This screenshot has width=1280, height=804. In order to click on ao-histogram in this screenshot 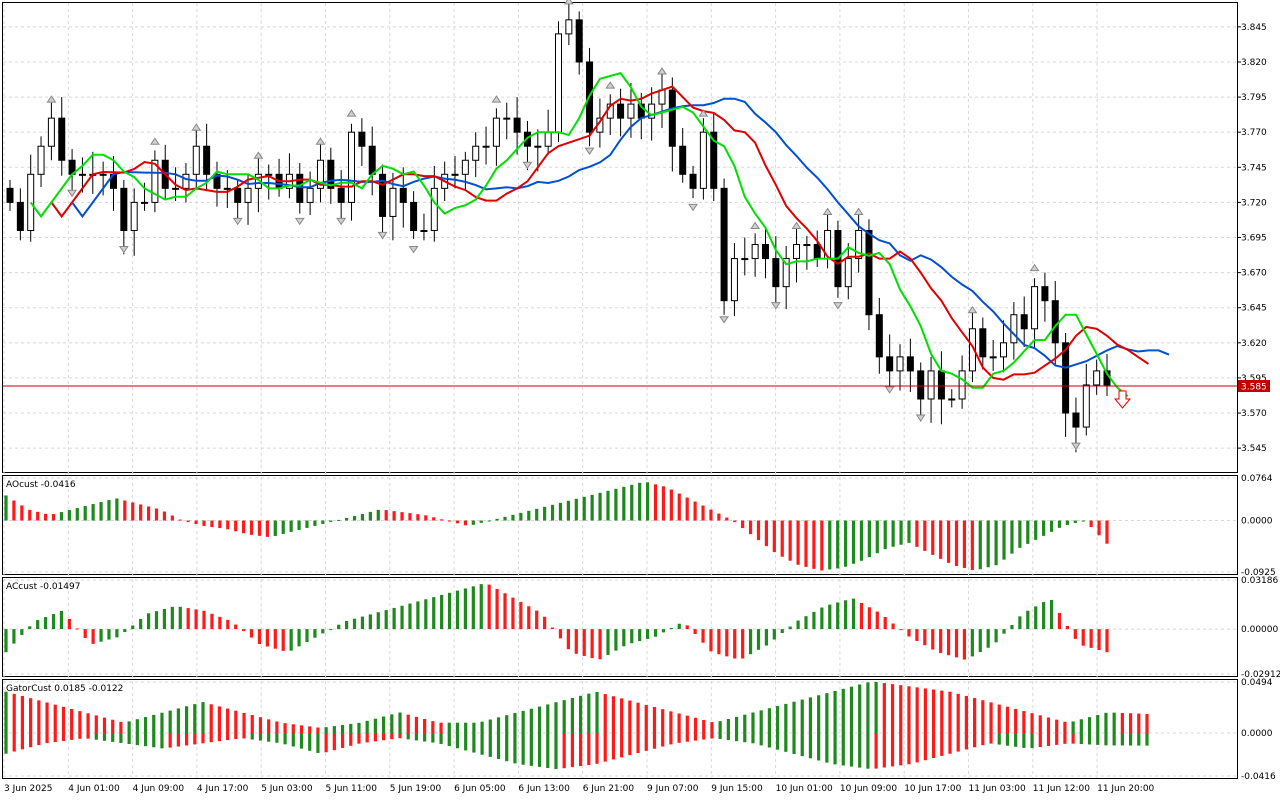, I will do `click(556, 526)`.